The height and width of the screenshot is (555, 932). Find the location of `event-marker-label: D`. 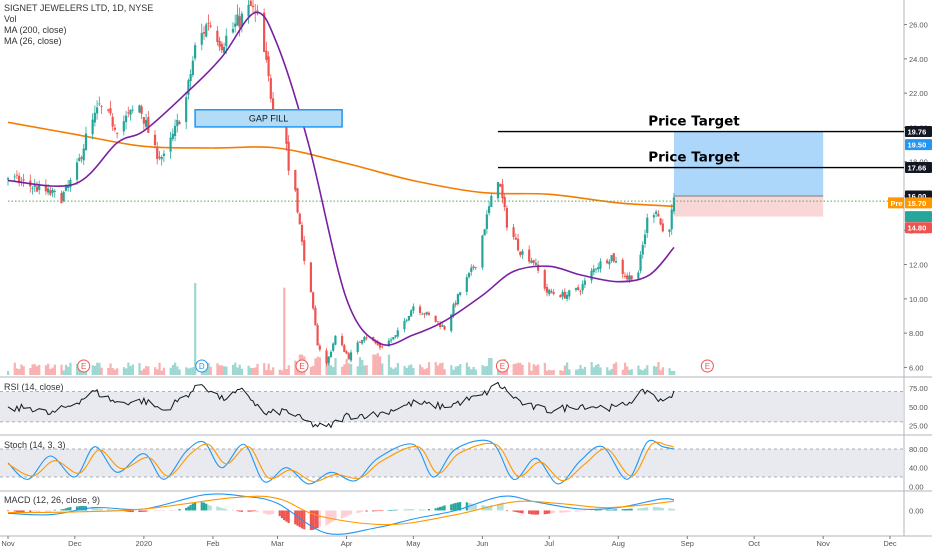

event-marker-label: D is located at coordinates (202, 366).